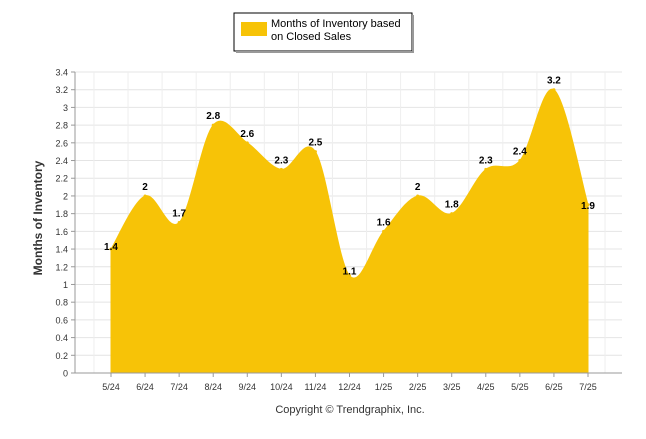 The image size is (646, 439). Describe the element at coordinates (111, 387) in the screenshot. I see `x-tick-label: 5/24` at that location.